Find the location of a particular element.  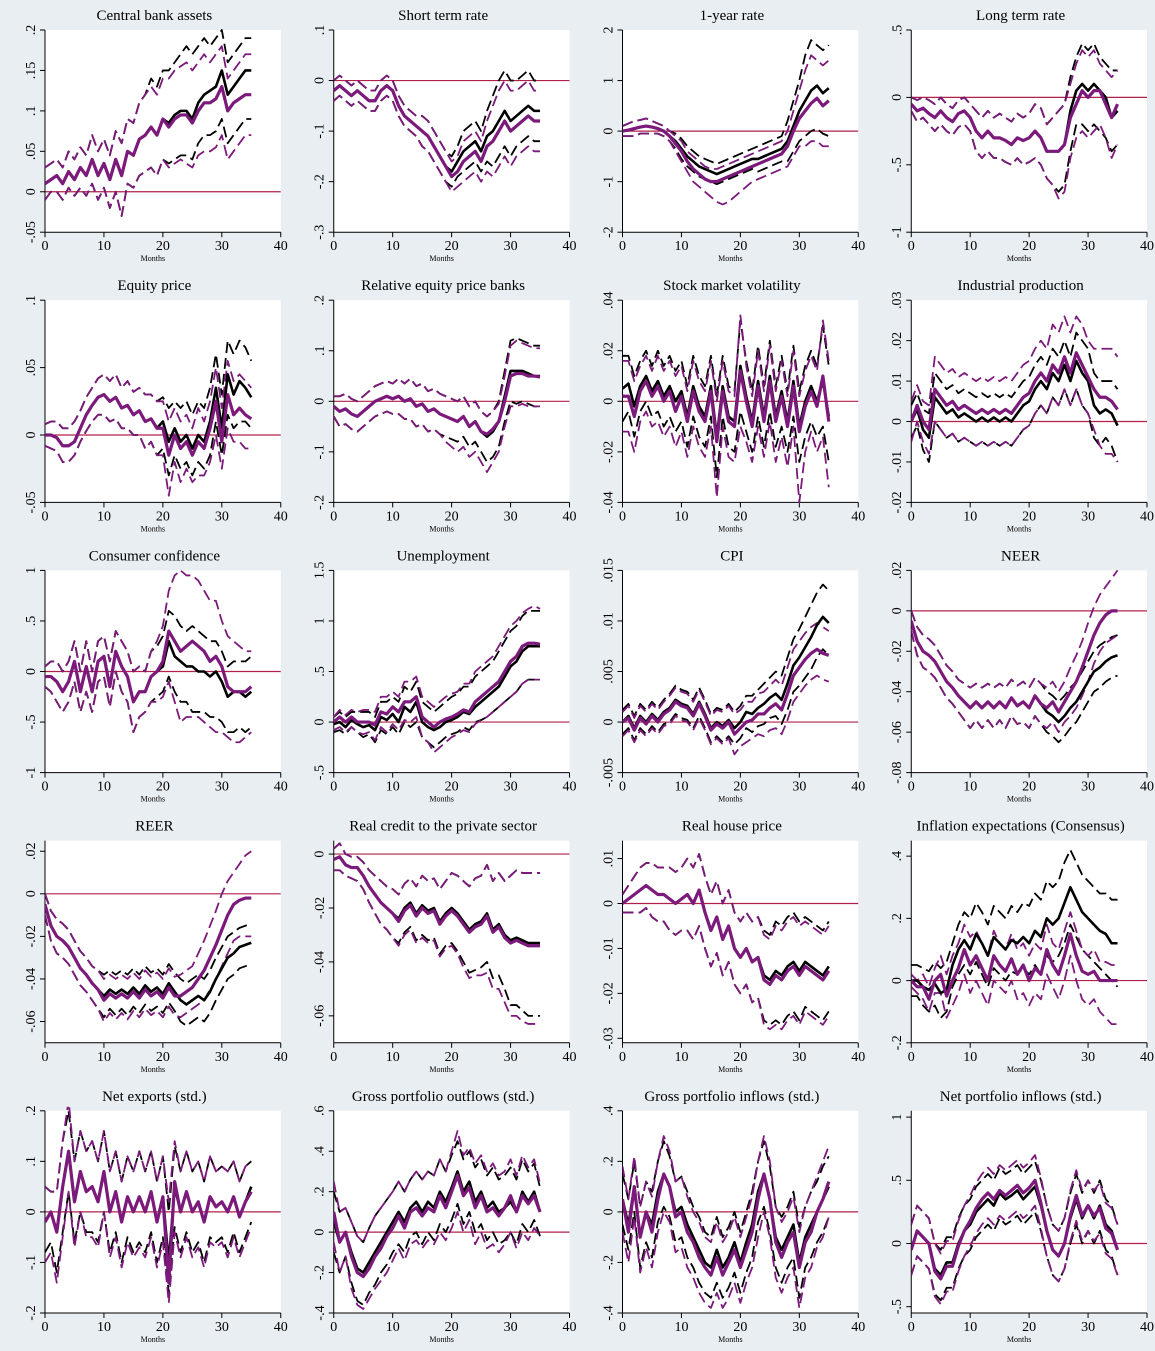

chart-title: Consumer confidence is located at coordinates (155, 556).